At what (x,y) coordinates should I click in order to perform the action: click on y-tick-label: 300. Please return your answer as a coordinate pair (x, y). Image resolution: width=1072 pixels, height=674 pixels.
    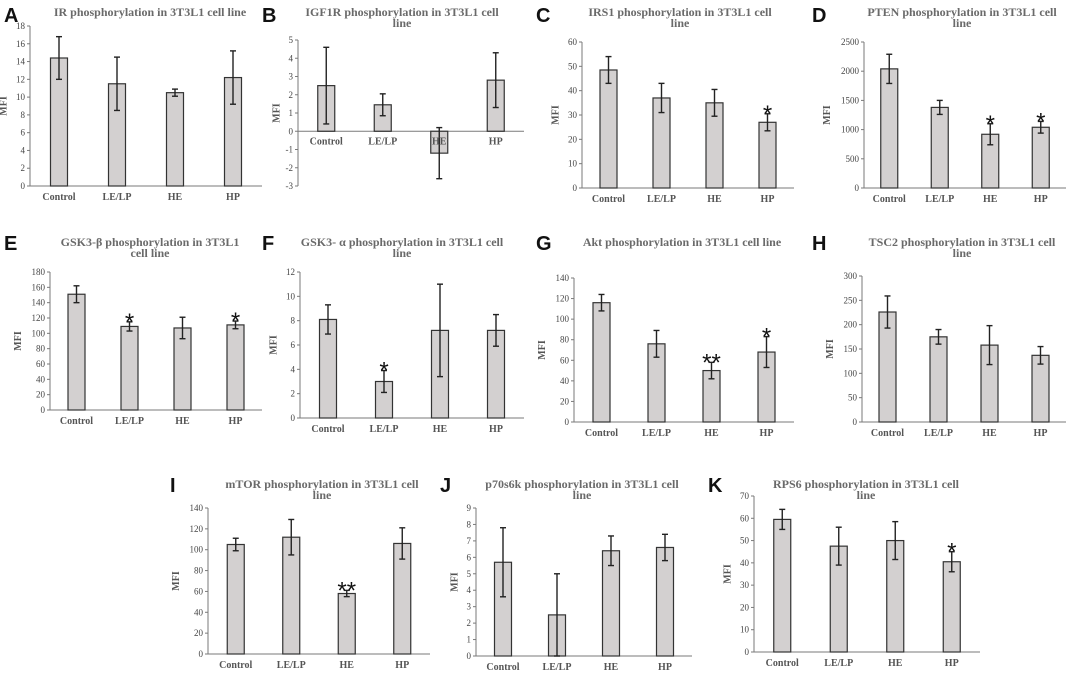
    Looking at the image, I should click on (851, 276).